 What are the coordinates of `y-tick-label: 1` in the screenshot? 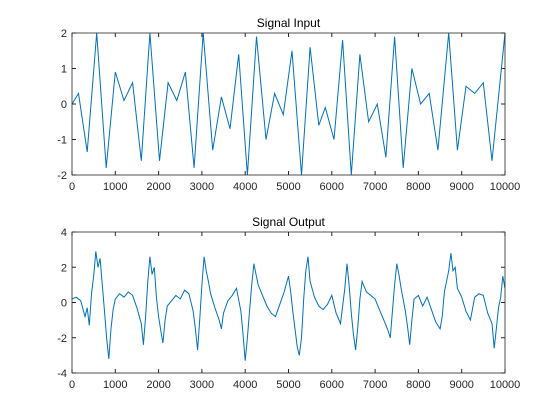 It's located at (64, 70).